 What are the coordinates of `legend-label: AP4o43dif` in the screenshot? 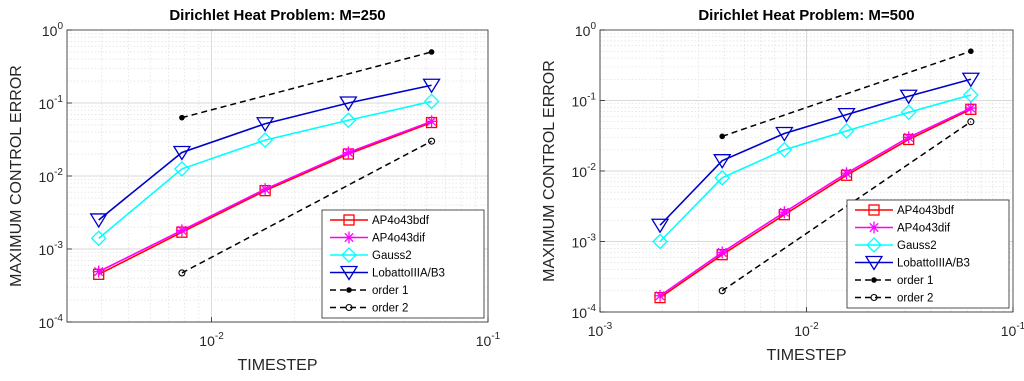 It's located at (399, 239).